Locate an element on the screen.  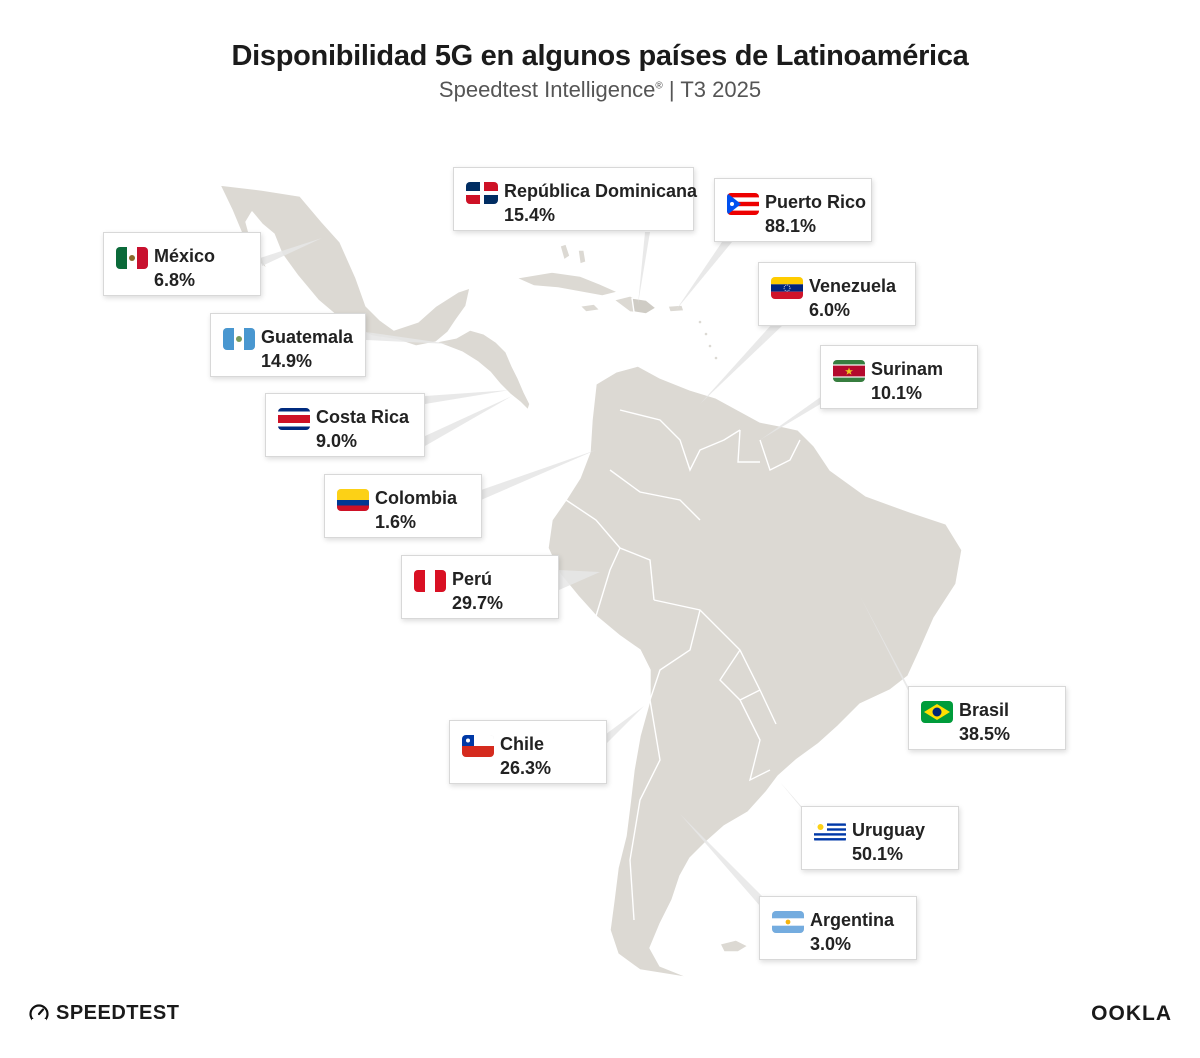
callout-venezuela: Venezuela 6.0% is located at coordinates (837, 294).